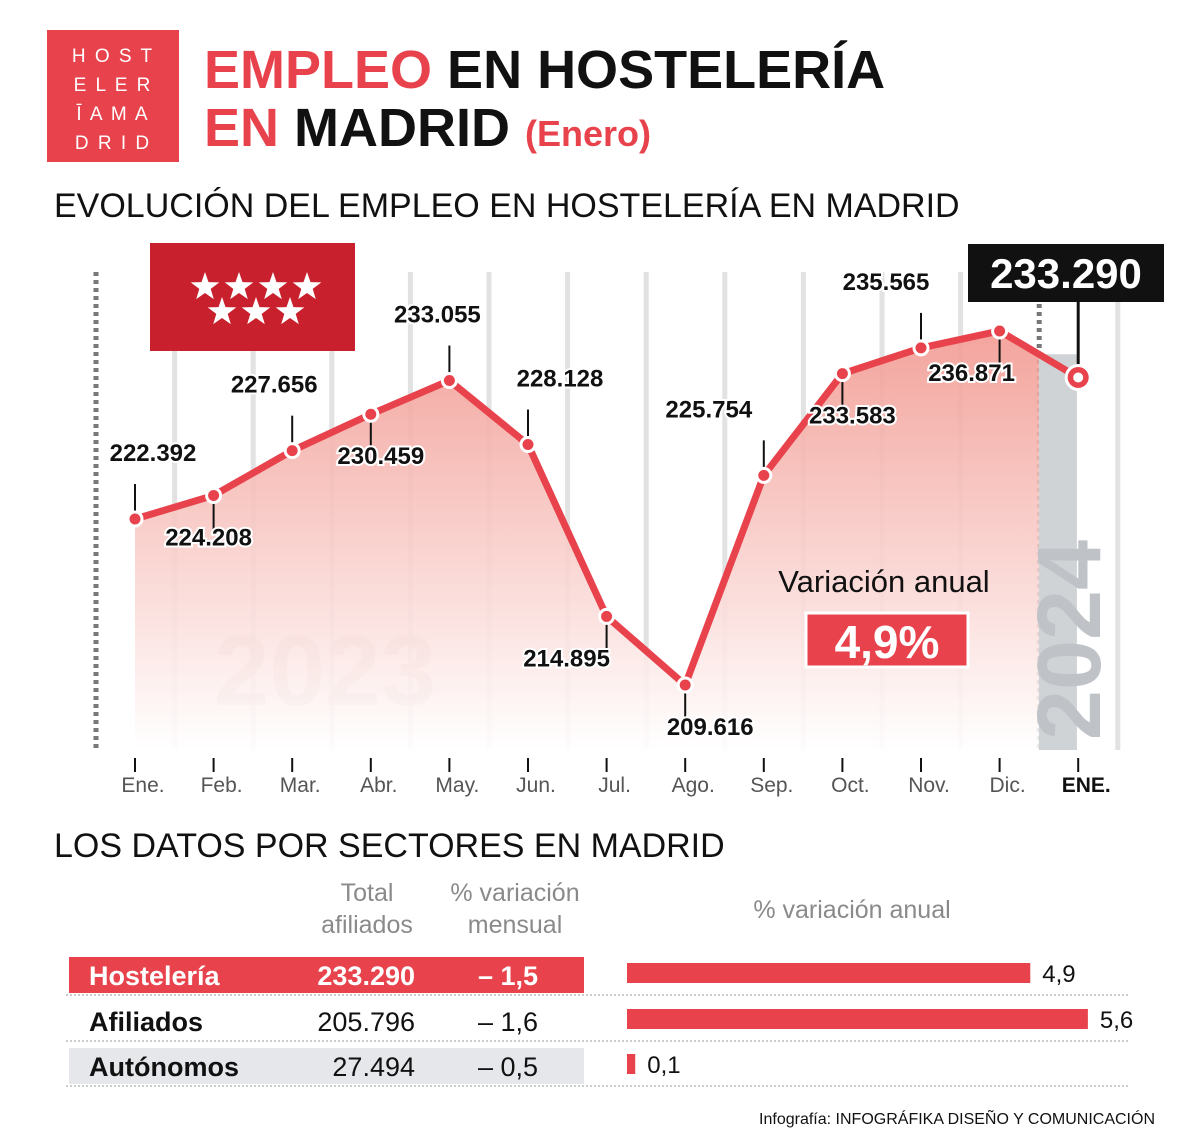  What do you see at coordinates (146, 1022) in the screenshot?
I see `row-name: Afiliados` at bounding box center [146, 1022].